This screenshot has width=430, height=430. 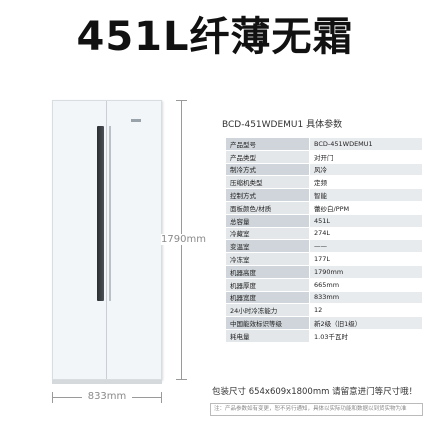 I want to click on spec-key: 机器宽度, so click(x=267, y=297).